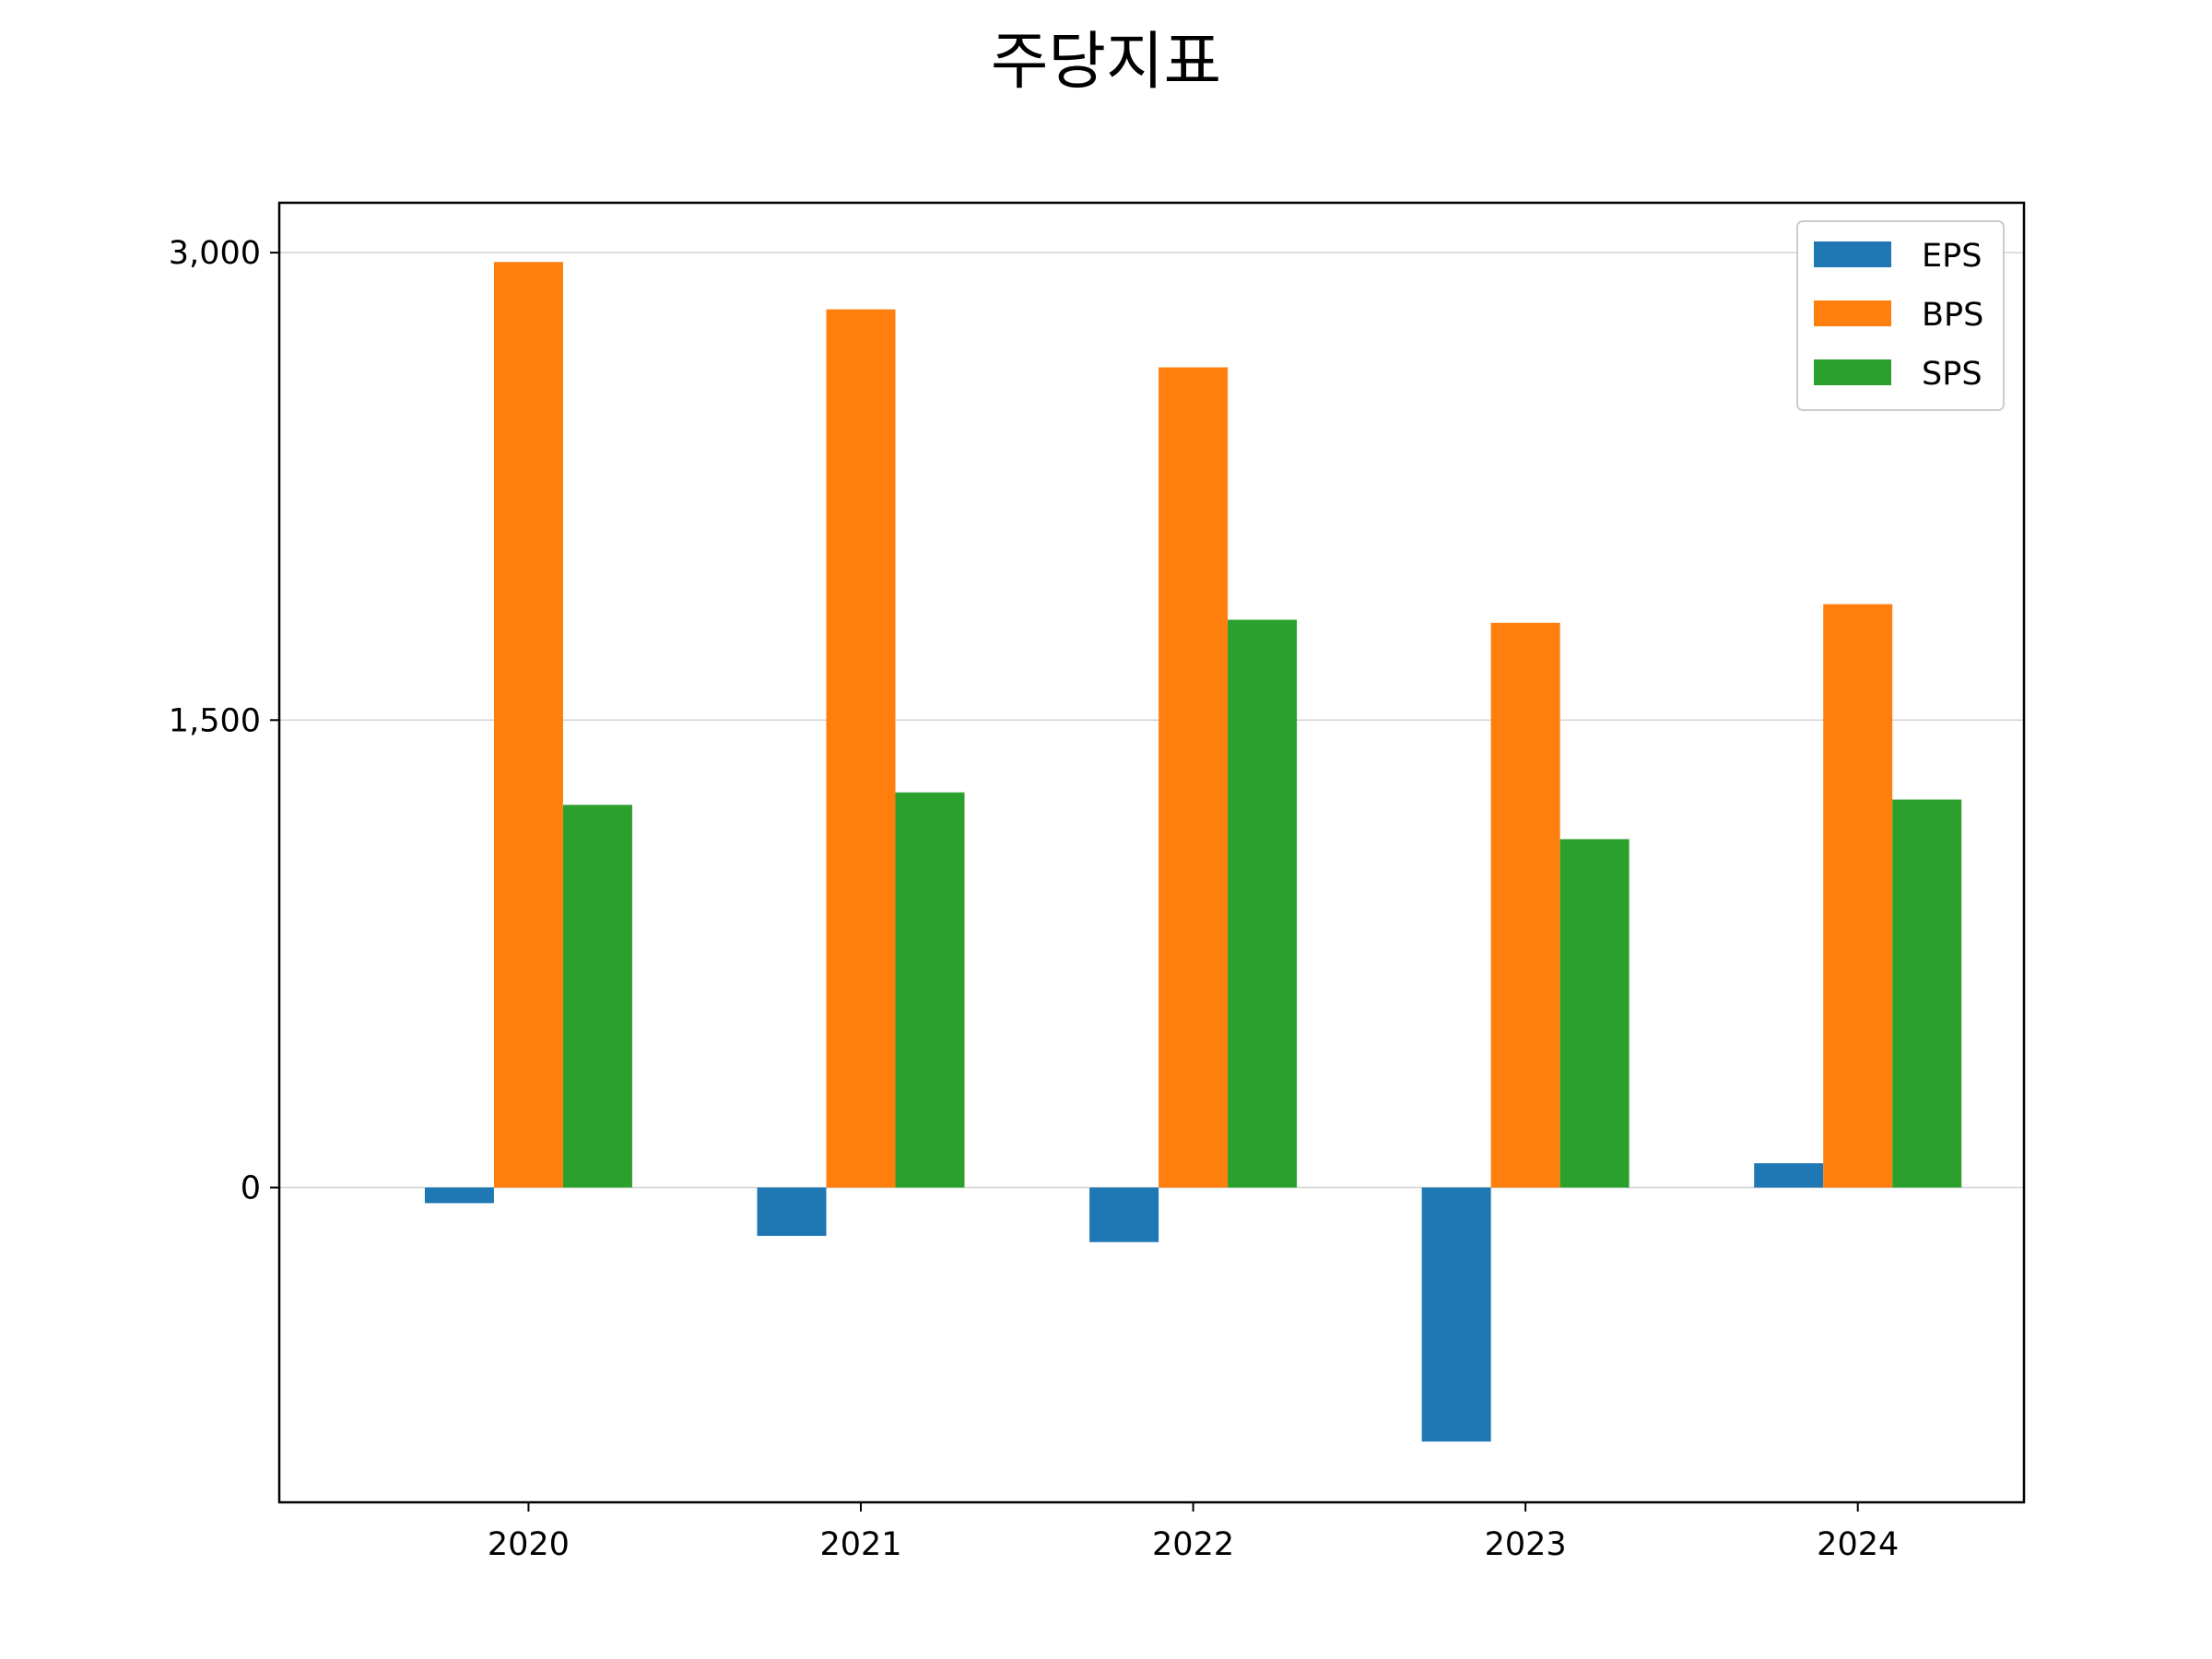  I want to click on x-tick-label: 2024, so click(1858, 1544).